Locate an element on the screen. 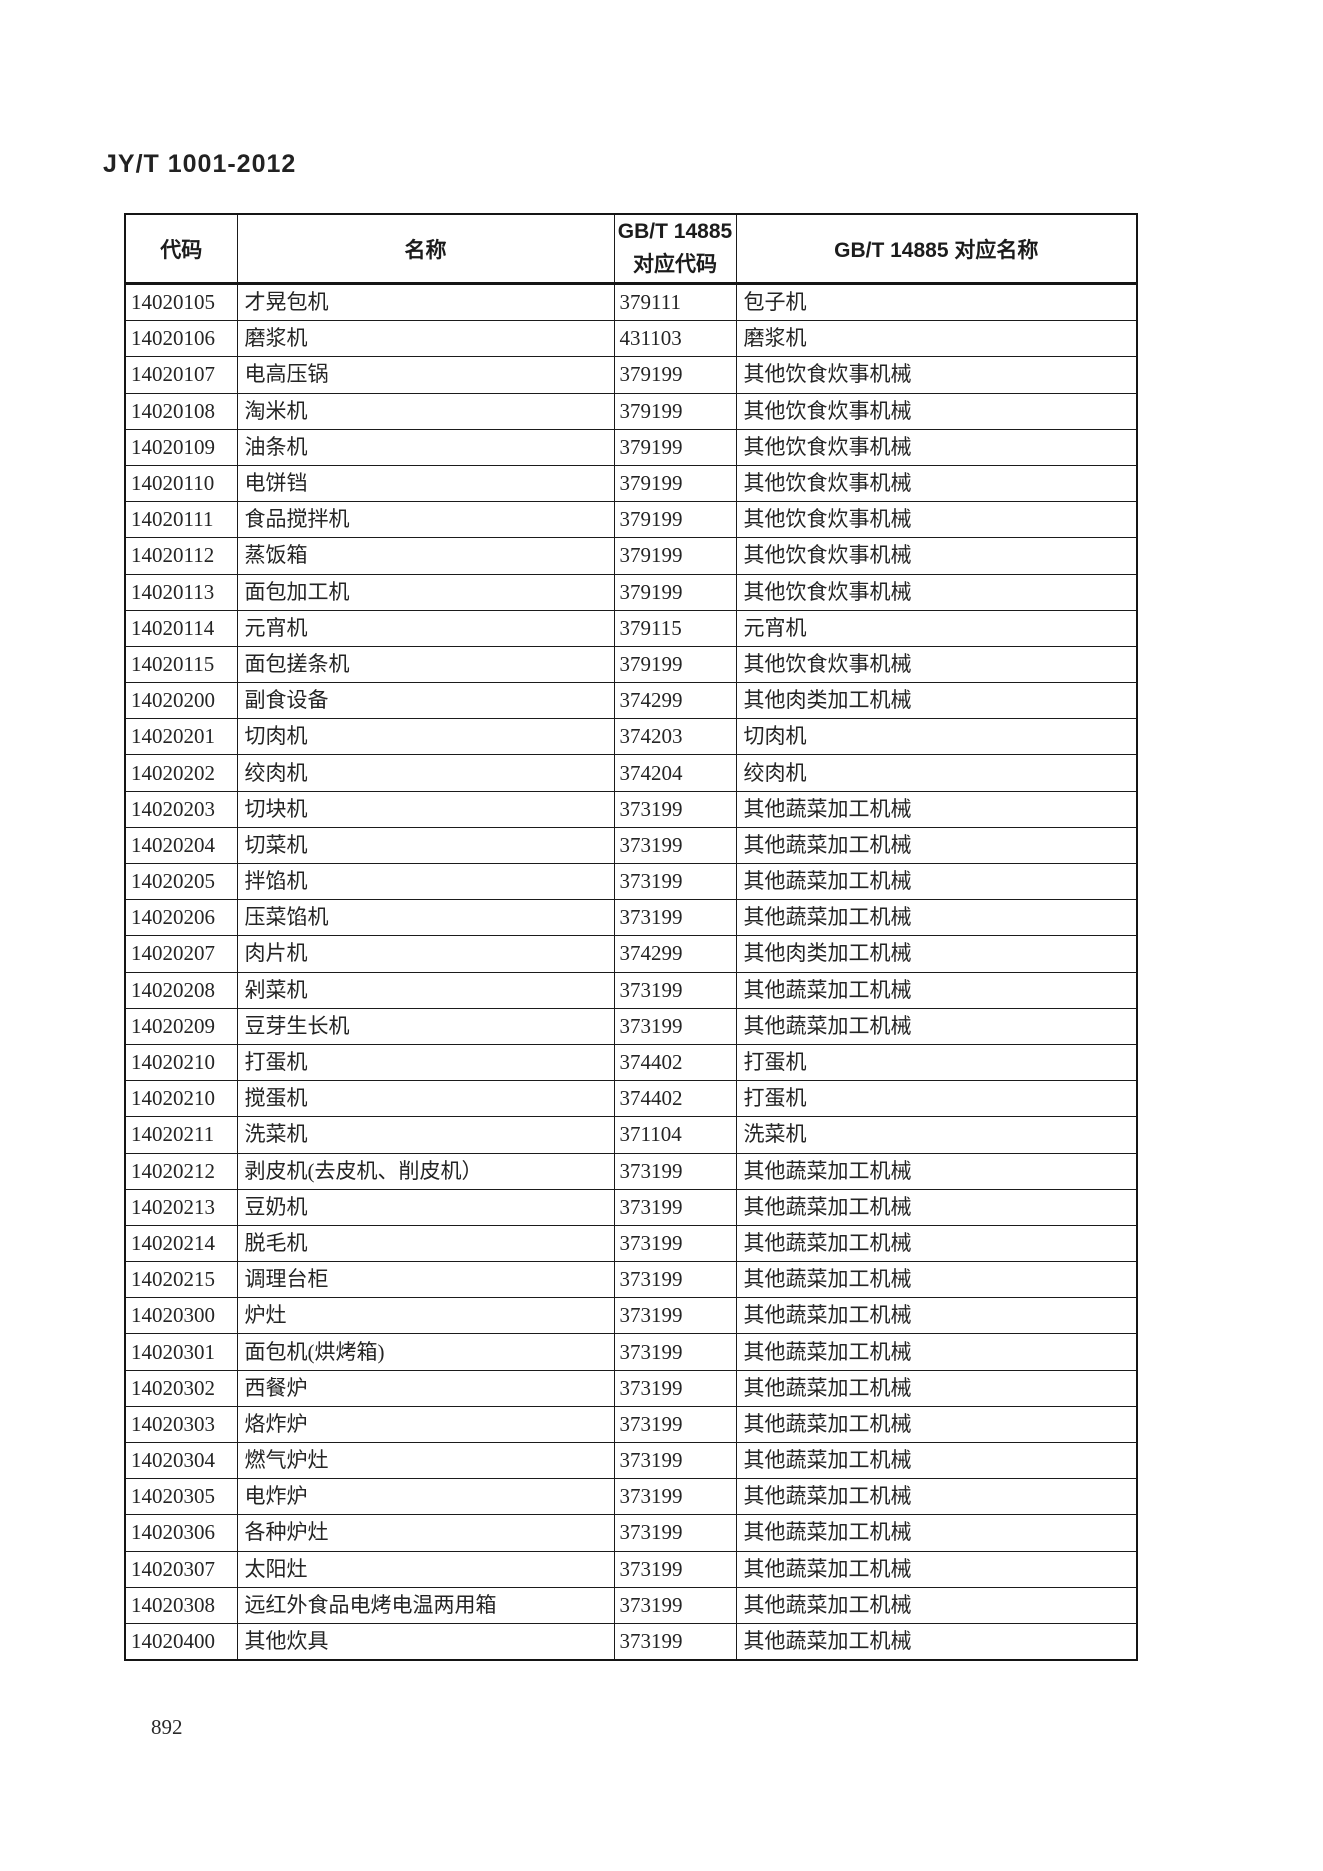  cell-gbt-code: 371104 is located at coordinates (675, 1135).